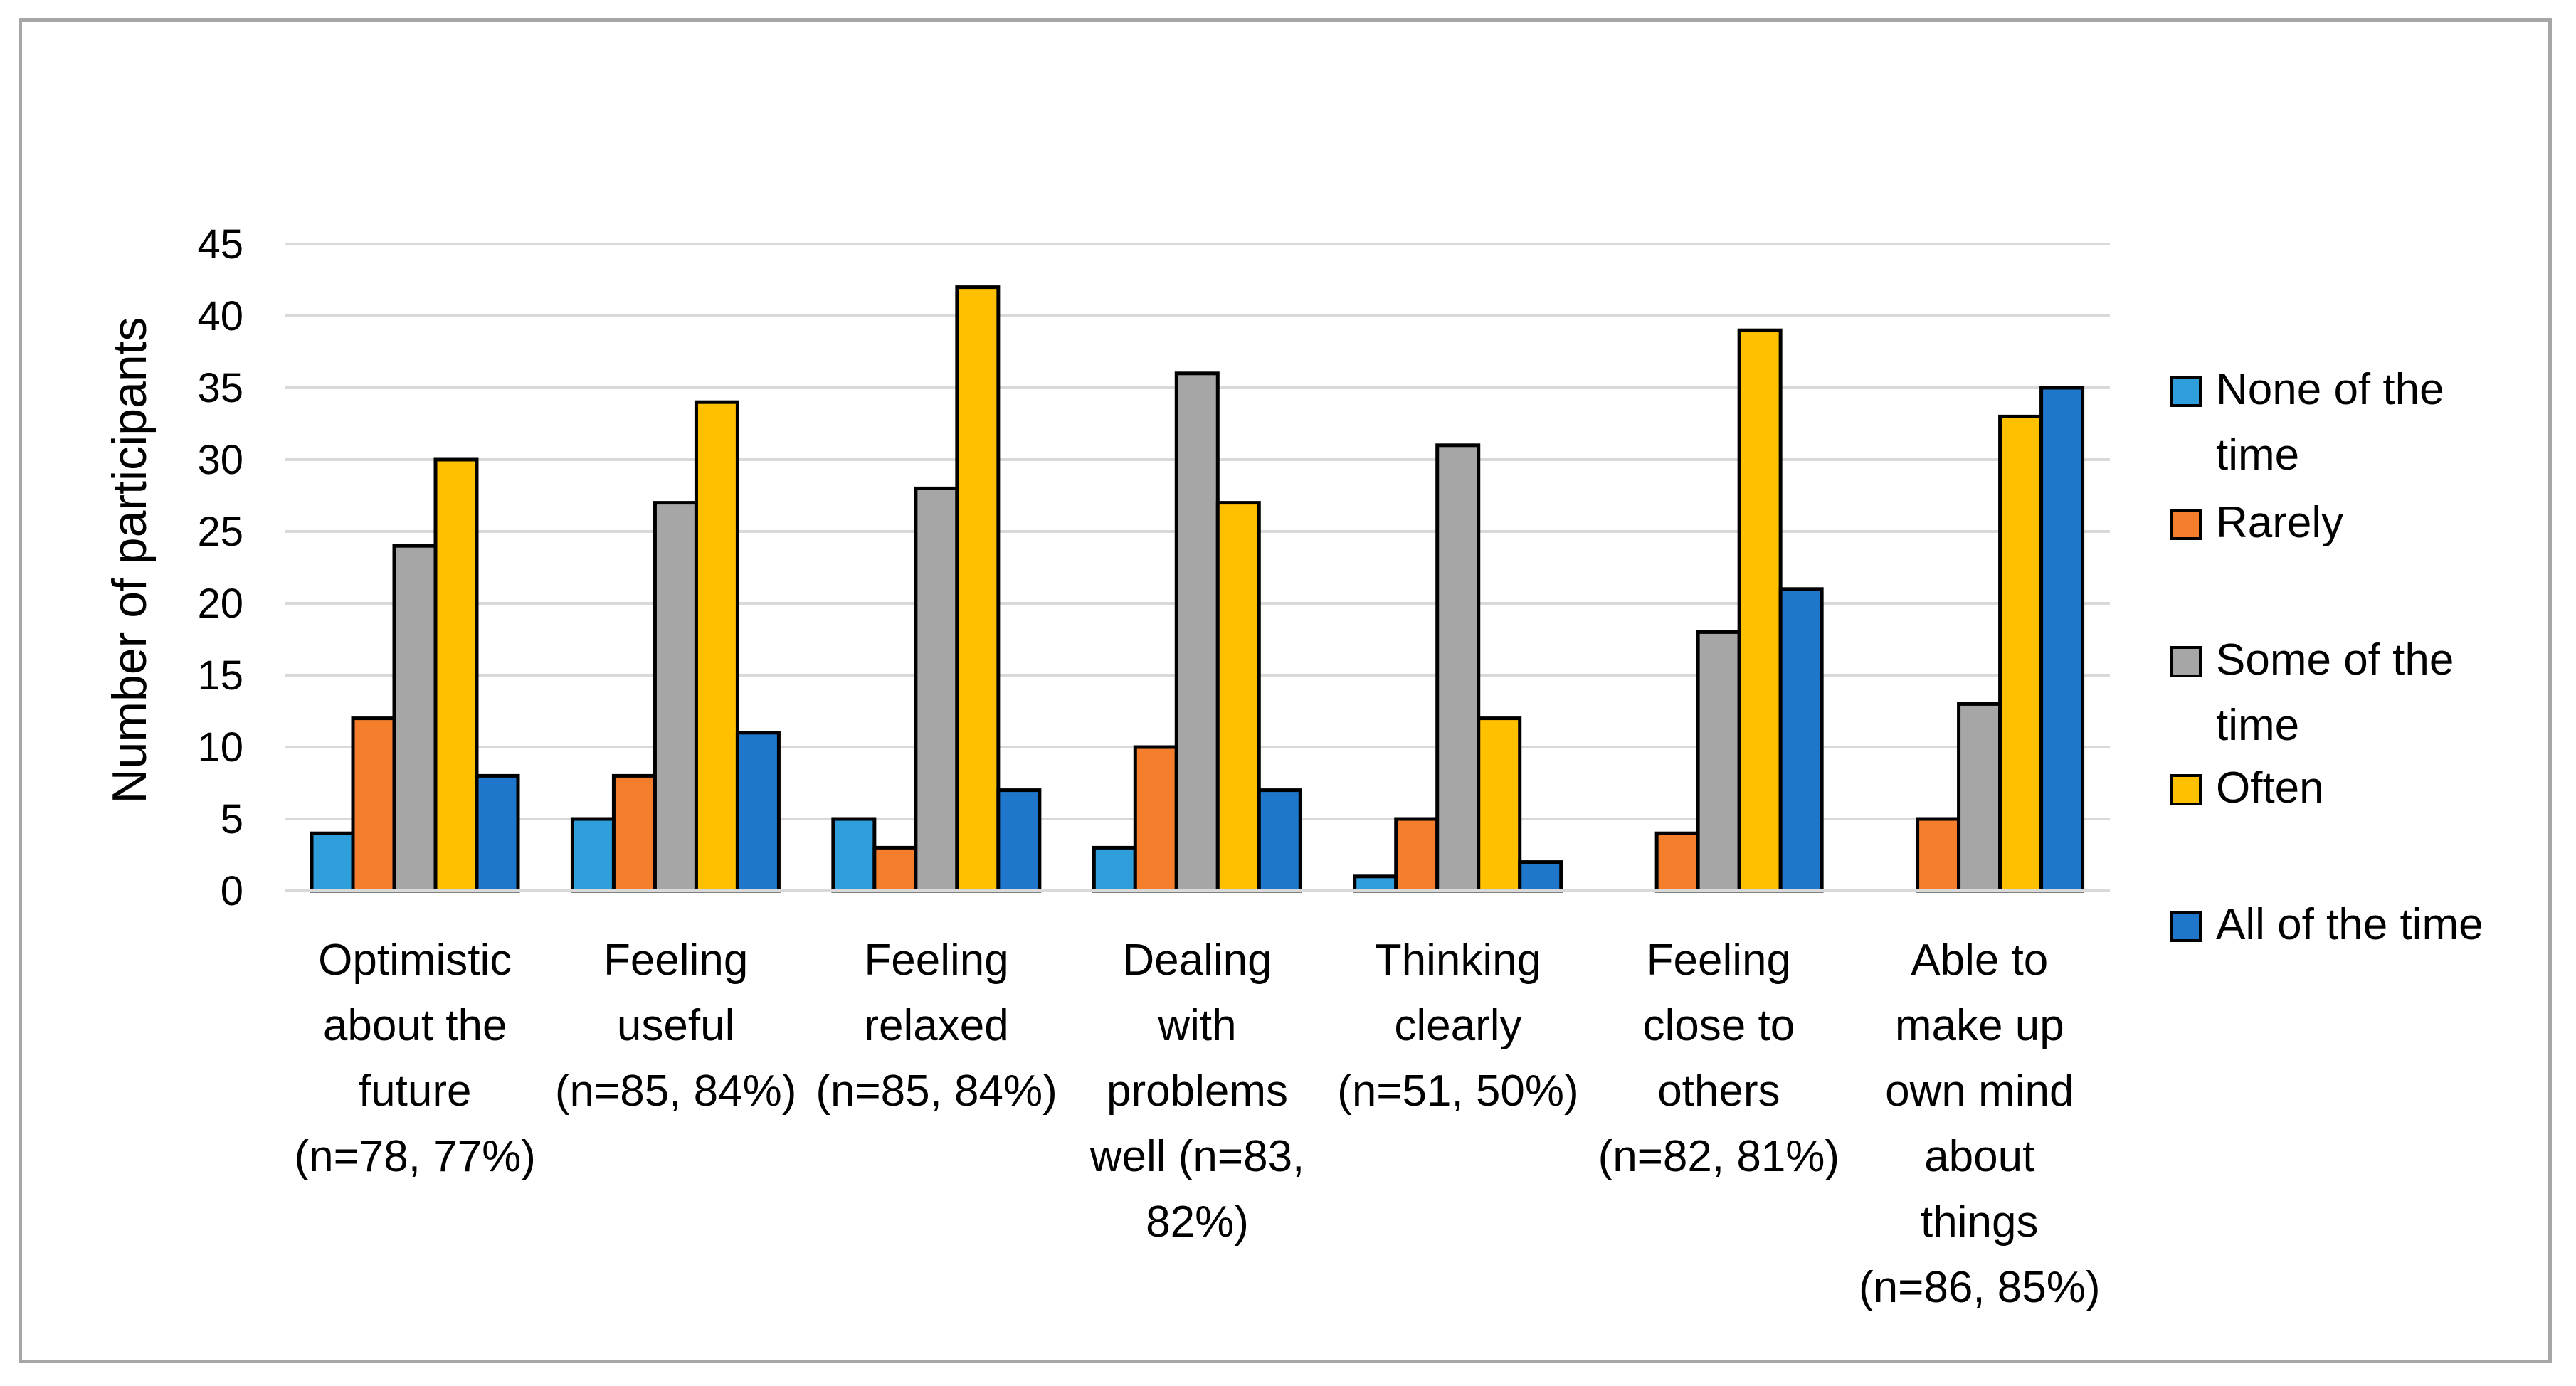 The image size is (2576, 1386). What do you see at coordinates (1197, 960) in the screenshot?
I see `category-label: Dealing` at bounding box center [1197, 960].